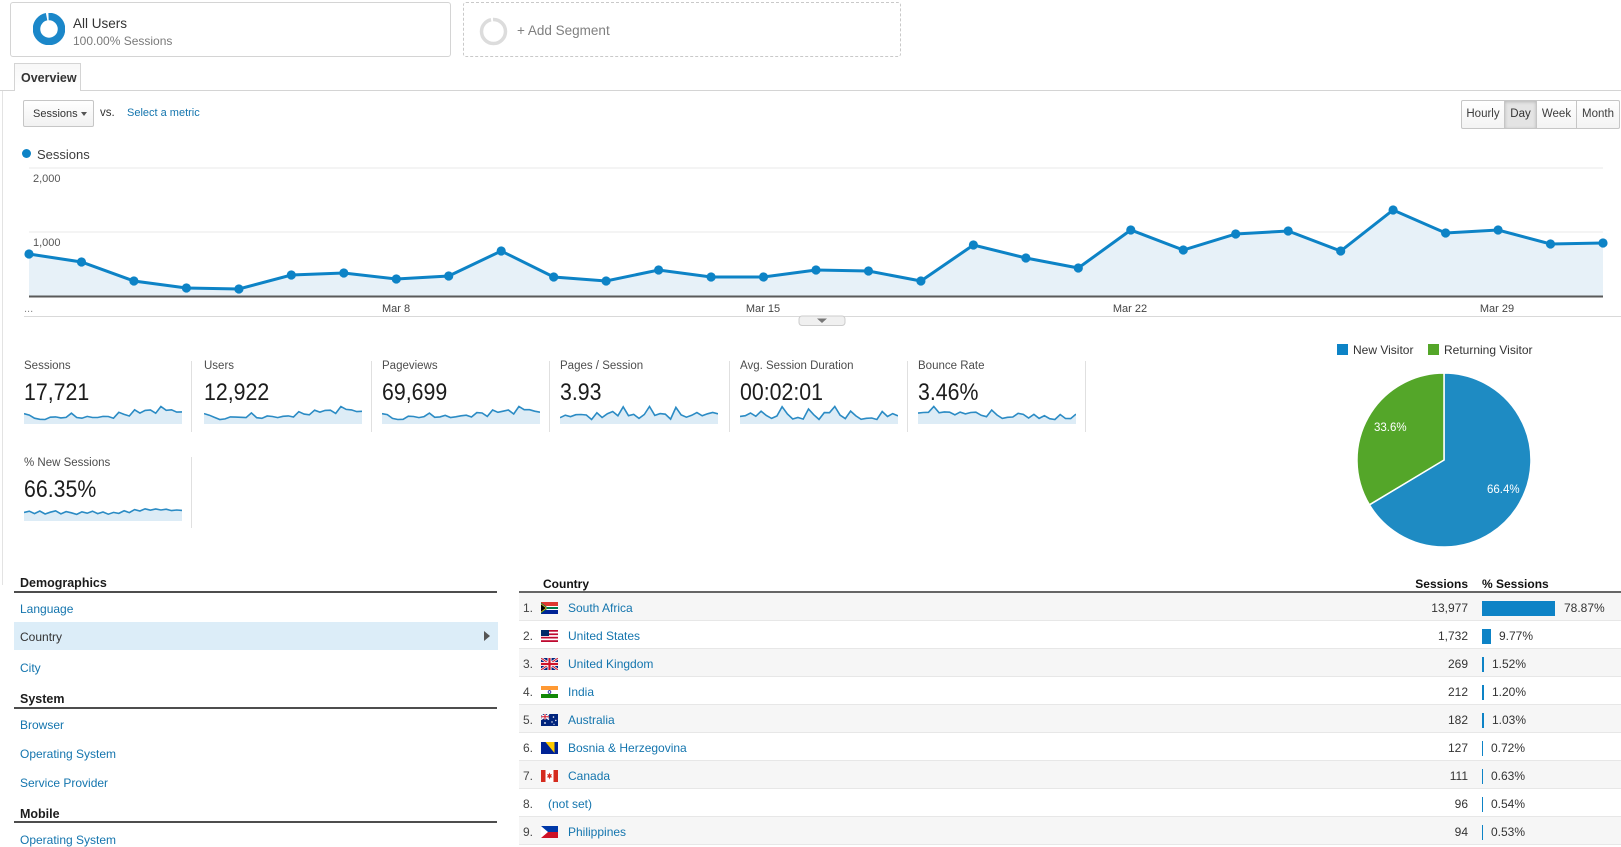  I want to click on svg-text: Mar 29, so click(1497, 309).